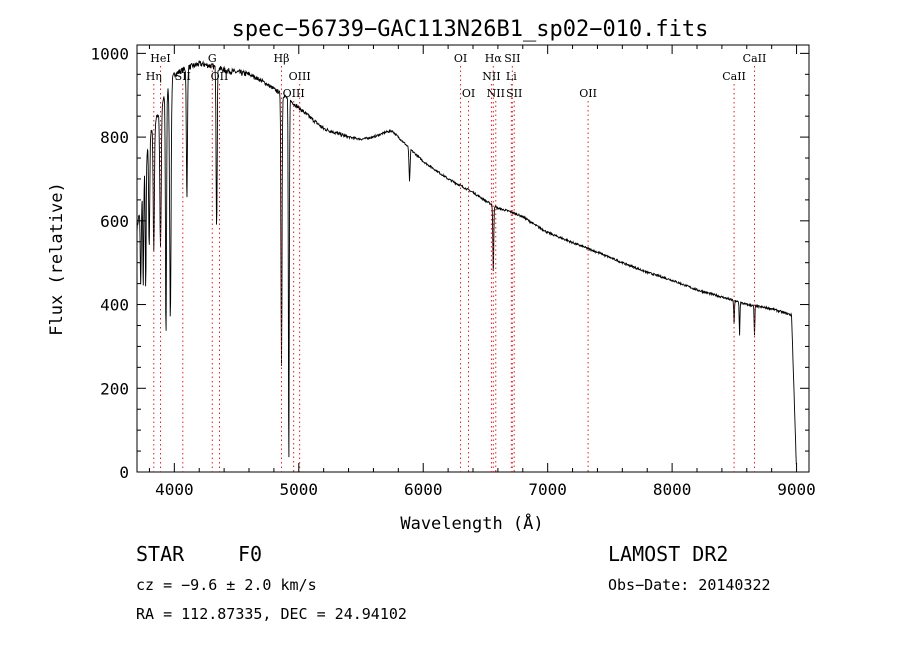  What do you see at coordinates (226, 585) in the screenshot?
I see `redshift-velocity: cz = −9.6 ± 2.0 km/s` at bounding box center [226, 585].